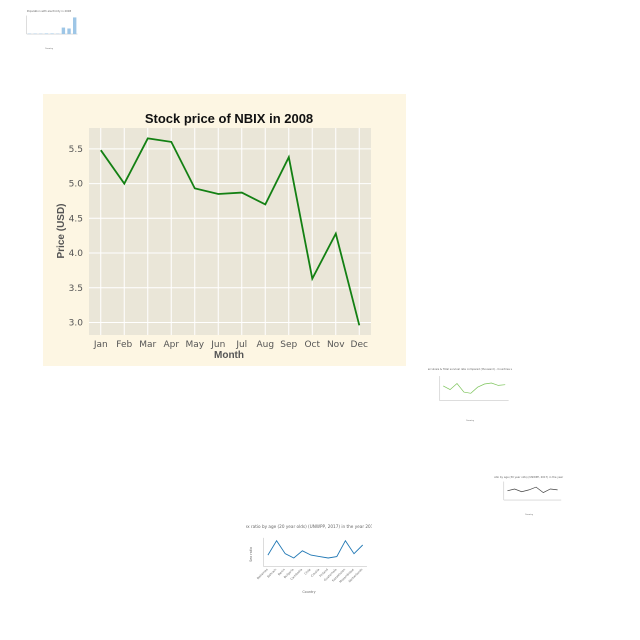 The width and height of the screenshot is (640, 640). Describe the element at coordinates (241, 345) in the screenshot. I see `x-tick-label: Jul` at that location.